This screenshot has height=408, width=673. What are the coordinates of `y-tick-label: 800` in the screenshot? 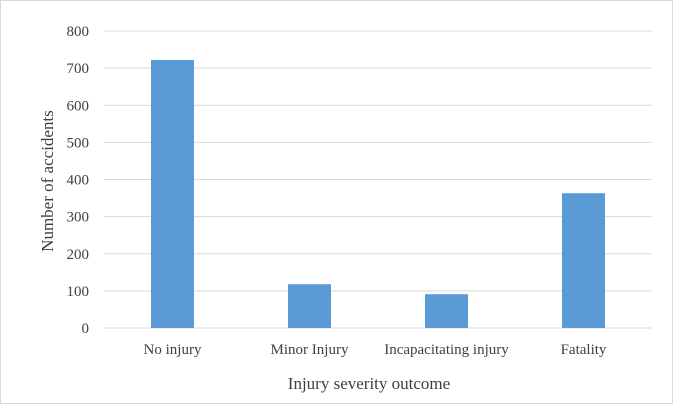 It's located at (78, 32).